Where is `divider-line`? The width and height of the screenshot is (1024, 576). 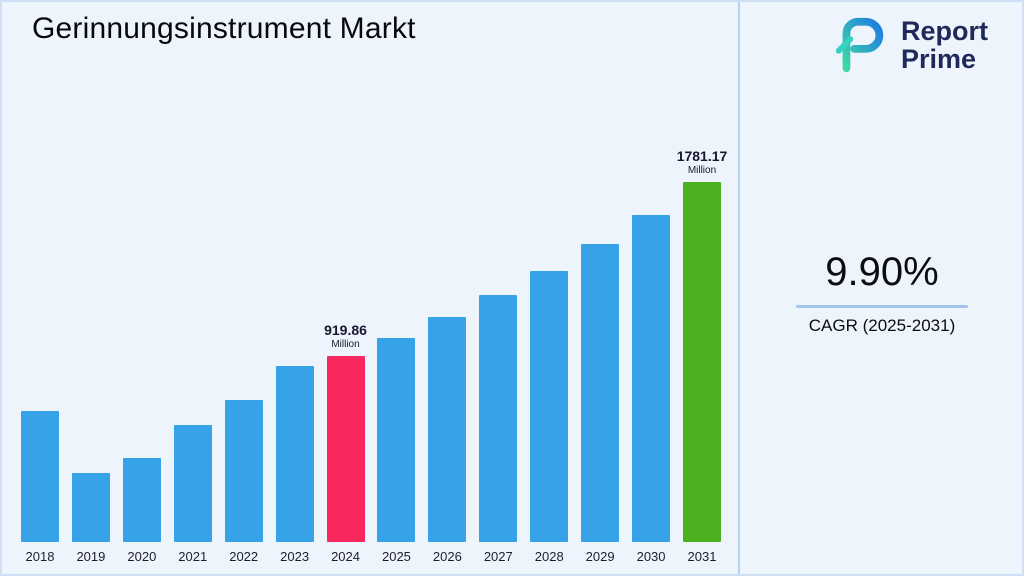 divider-line is located at coordinates (739, 288).